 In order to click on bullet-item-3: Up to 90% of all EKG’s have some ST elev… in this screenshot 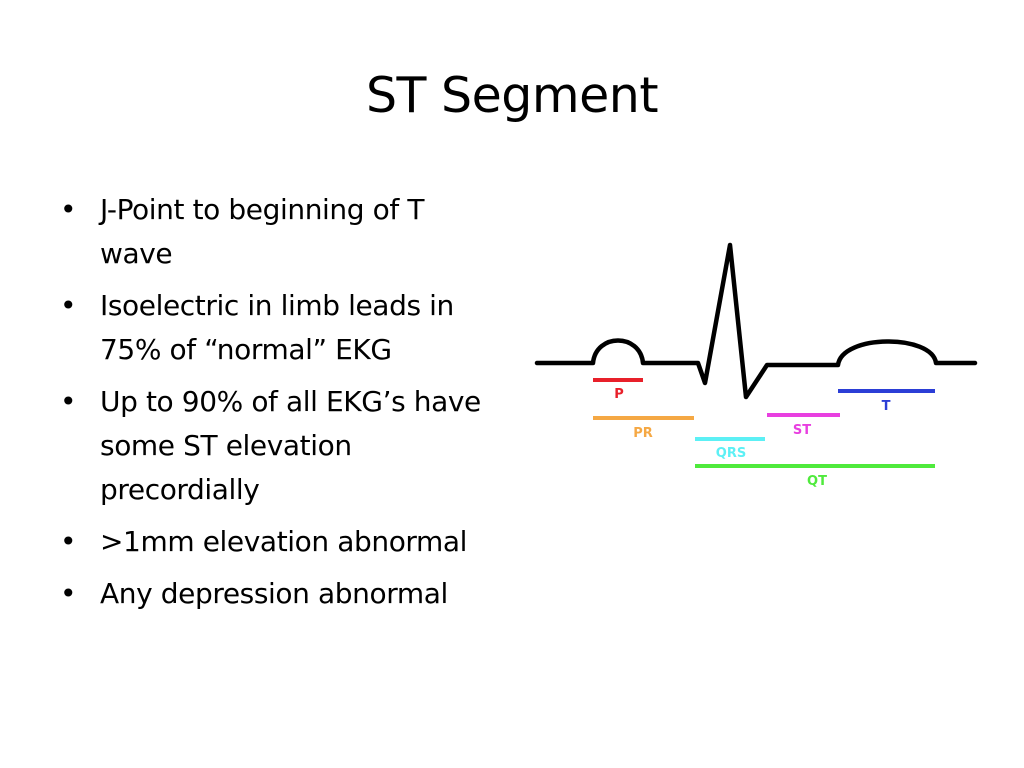, I will do `click(280, 446)`.